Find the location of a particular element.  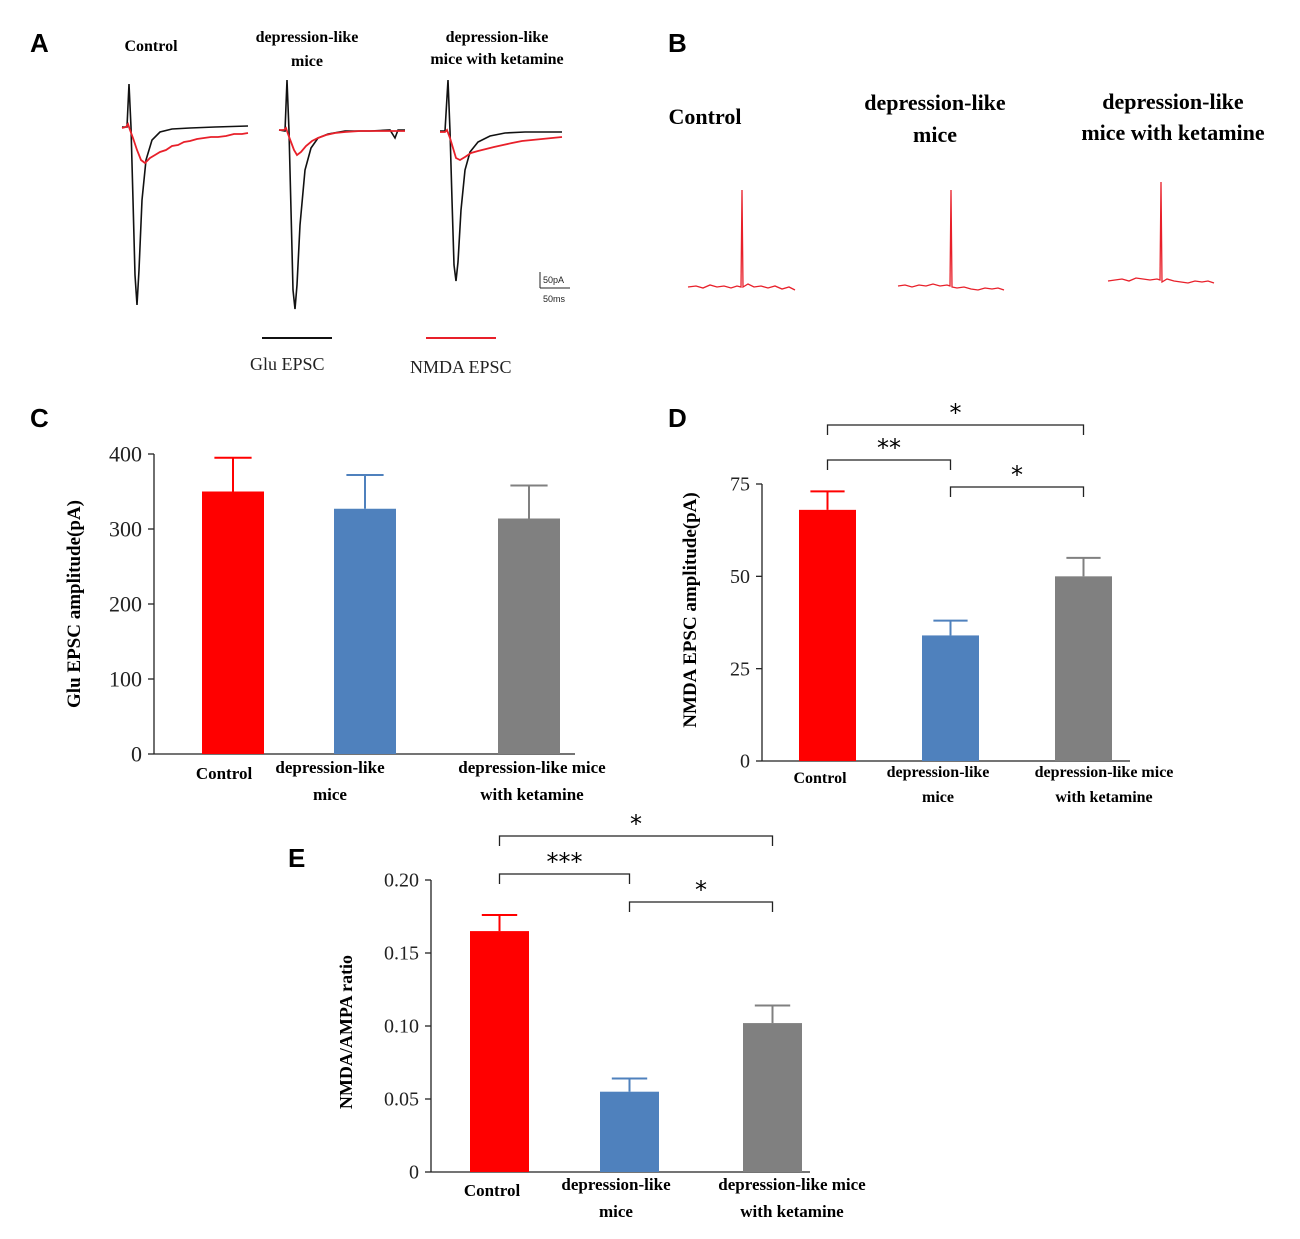

panel-a-header-ketamine-line1: depression-like is located at coordinates (497, 37).